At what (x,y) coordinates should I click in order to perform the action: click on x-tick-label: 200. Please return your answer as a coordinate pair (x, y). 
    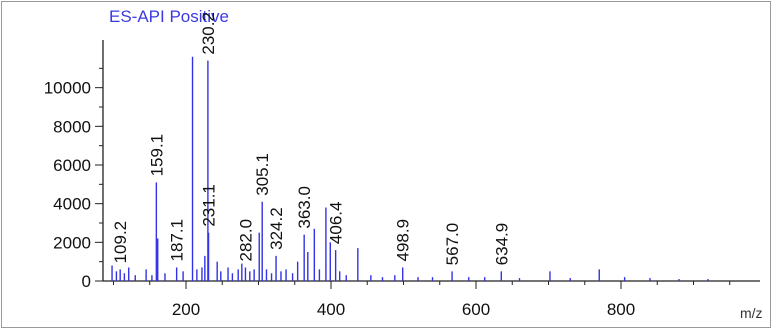
    Looking at the image, I should click on (186, 309).